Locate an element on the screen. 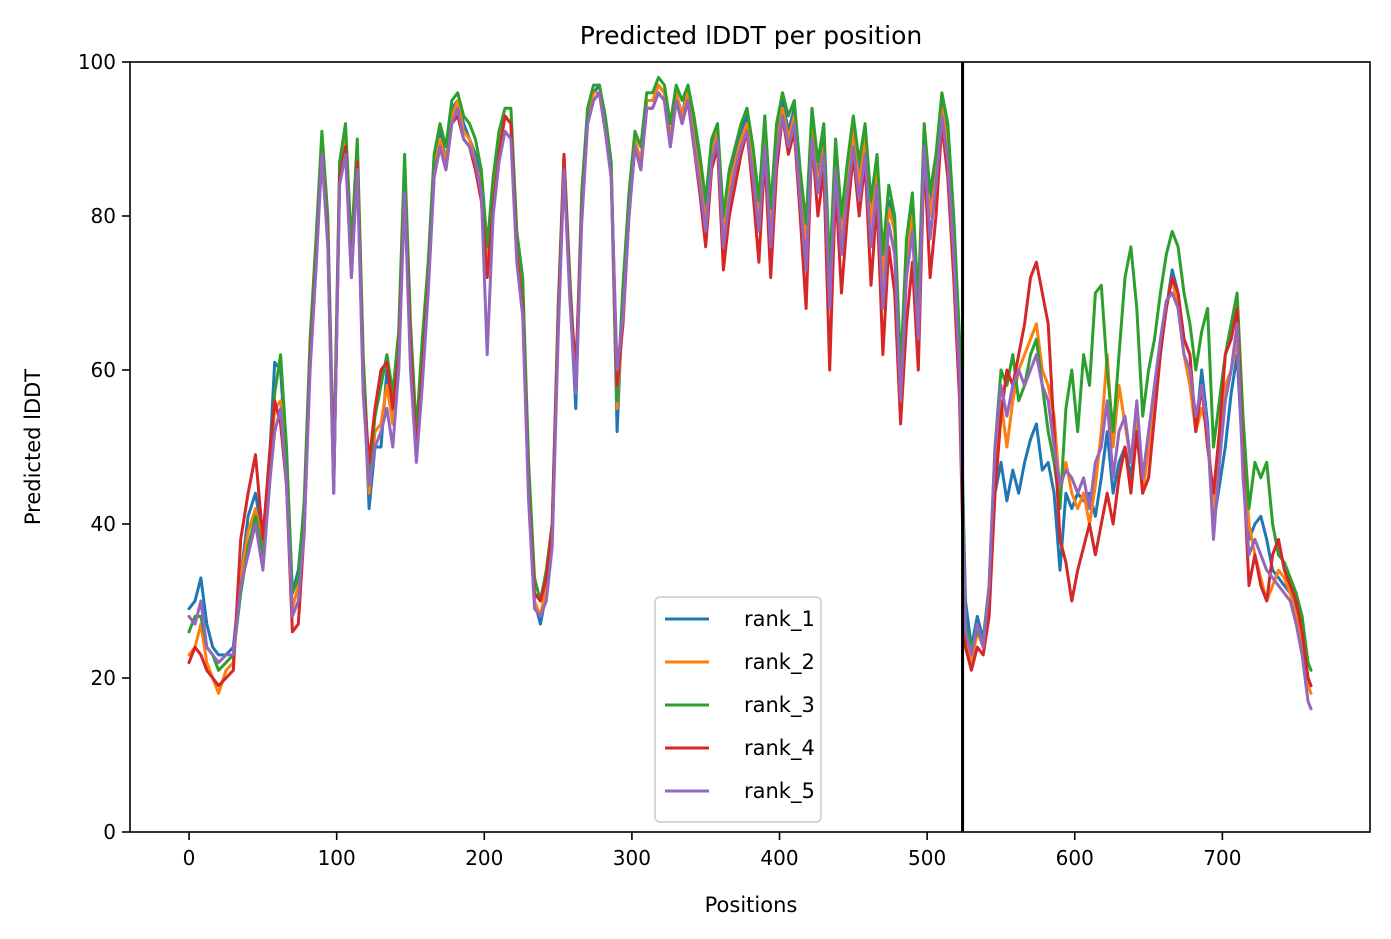 This screenshot has width=1391, height=939. y-tick-label: 40 is located at coordinates (103, 524).